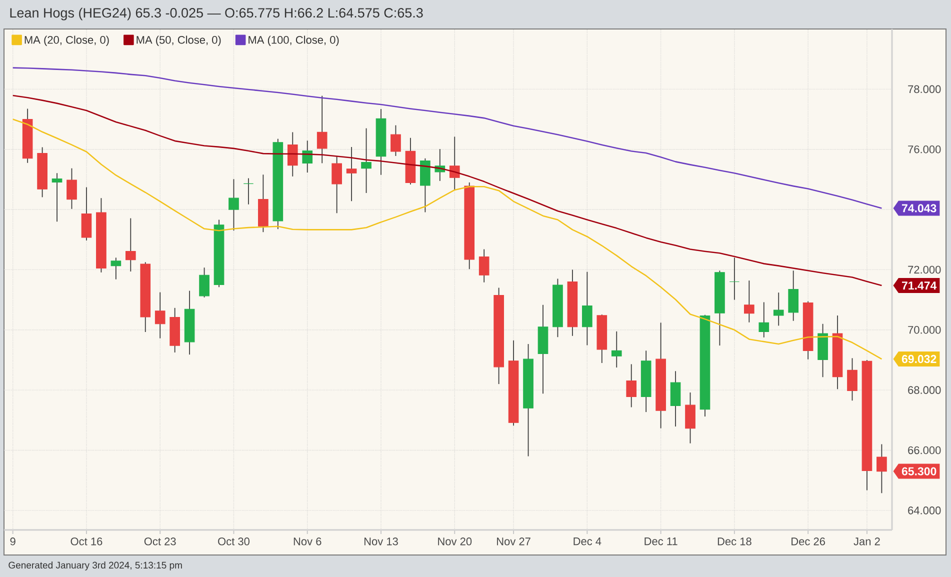 The width and height of the screenshot is (951, 577). Describe the element at coordinates (924, 270) in the screenshot. I see `y-tick-label: 72.000` at that location.